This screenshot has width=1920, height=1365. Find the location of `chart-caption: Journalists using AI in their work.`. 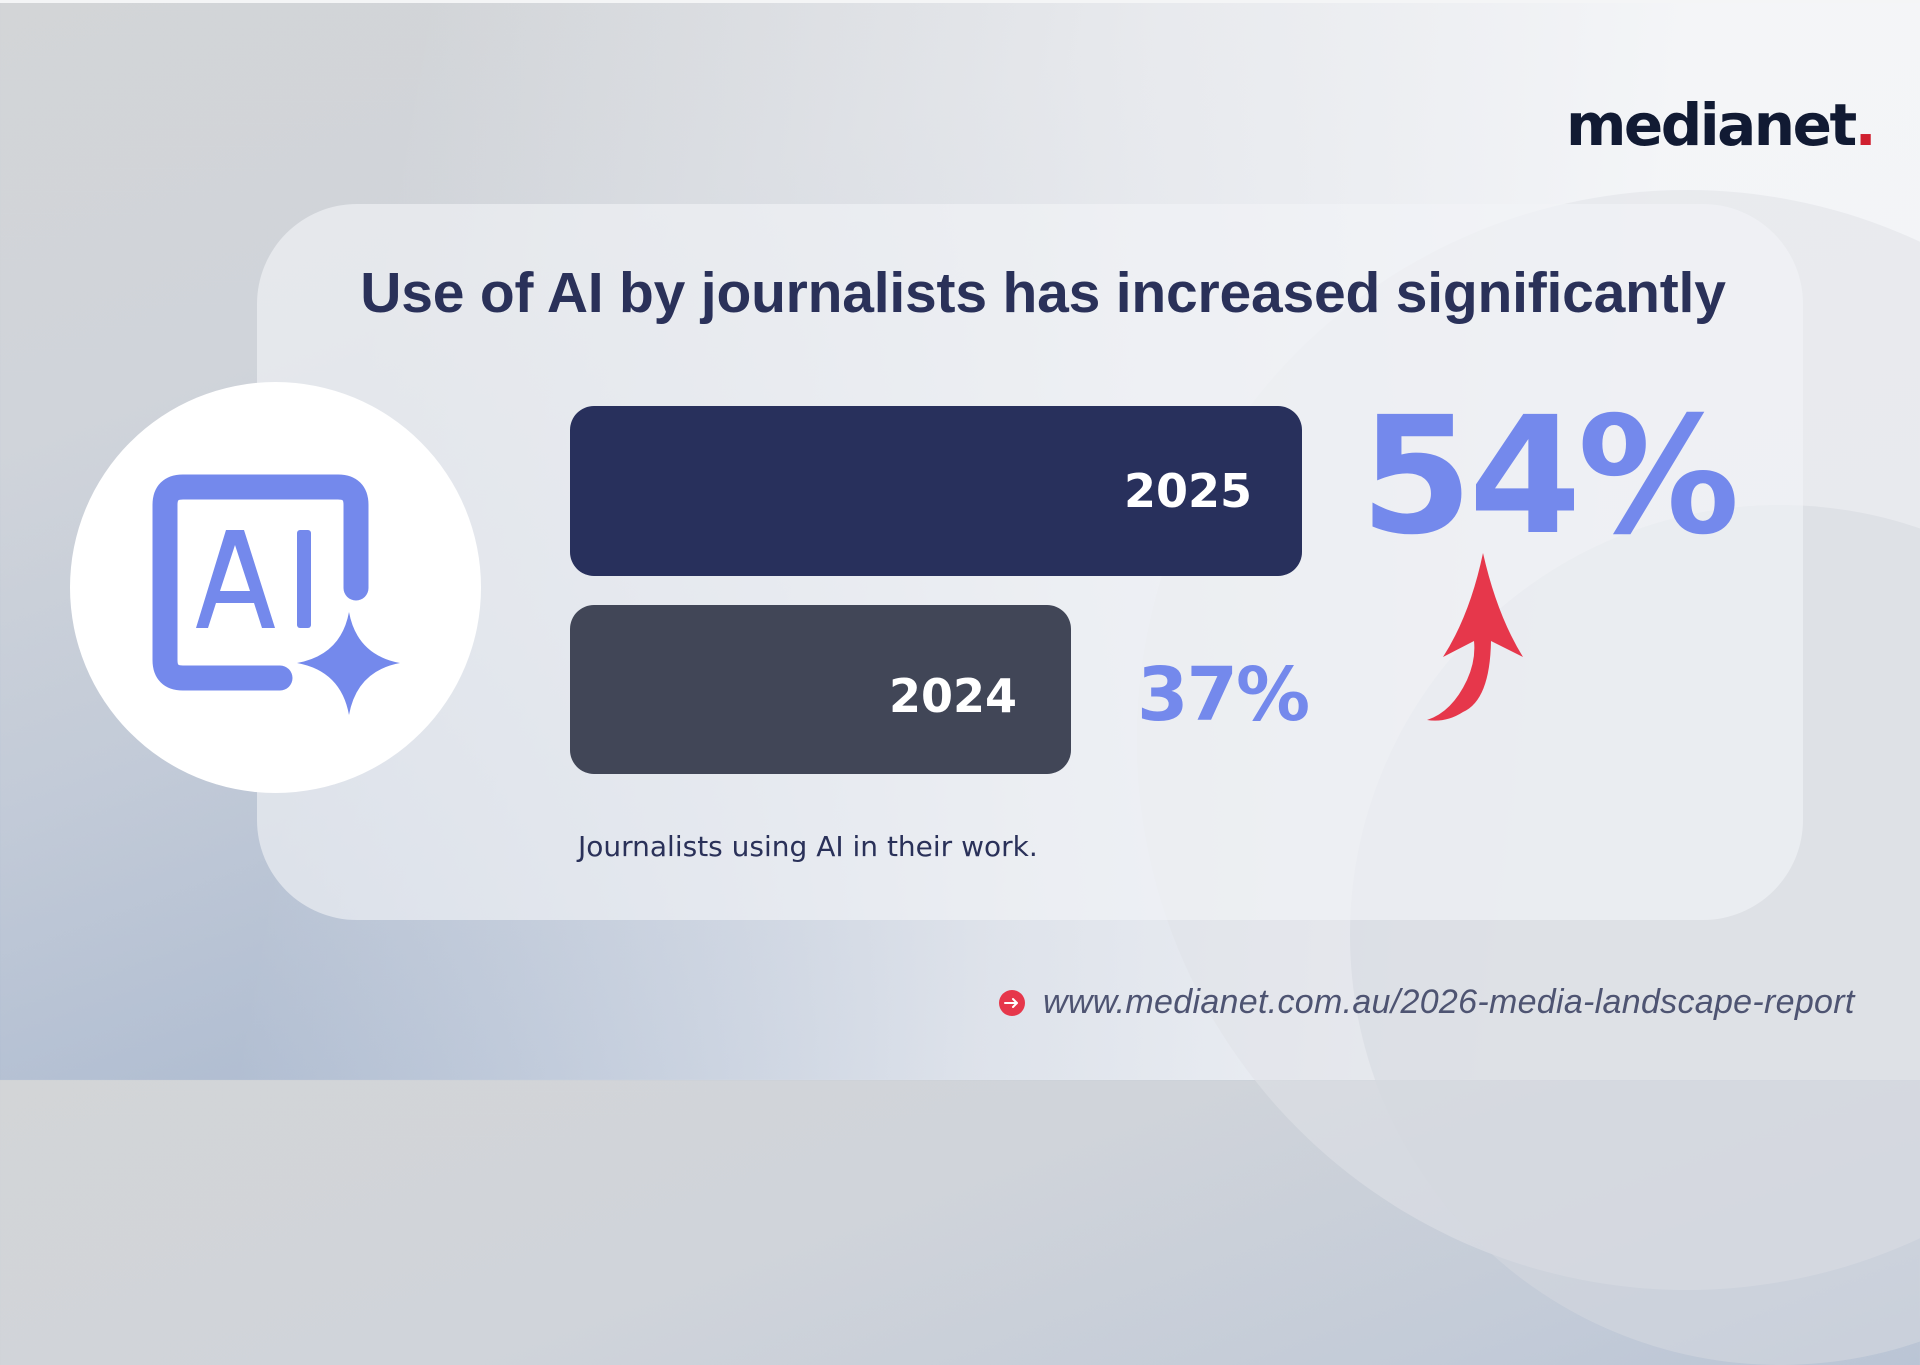

chart-caption: Journalists using AI in their work. is located at coordinates (808, 846).